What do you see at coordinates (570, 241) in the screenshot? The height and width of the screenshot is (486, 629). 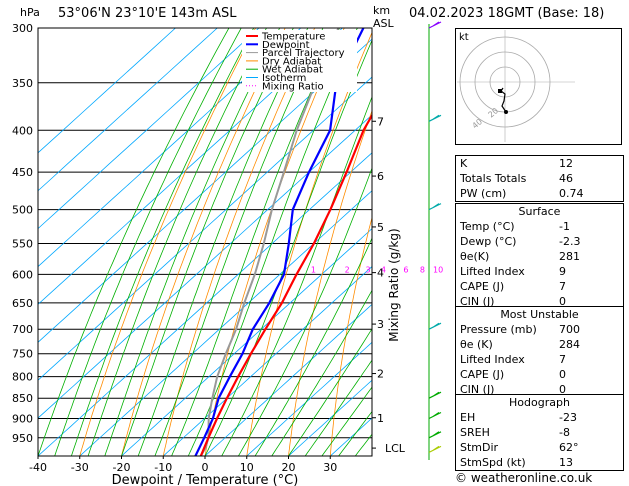 I see `surface-value: -2.3` at bounding box center [570, 241].